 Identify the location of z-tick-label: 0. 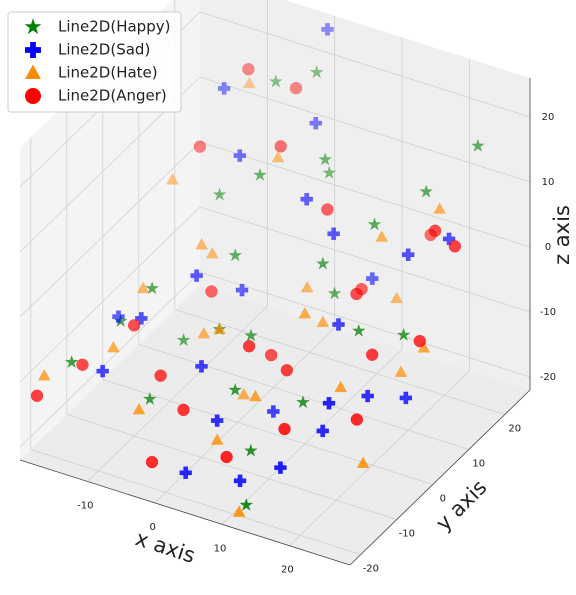
(548, 247).